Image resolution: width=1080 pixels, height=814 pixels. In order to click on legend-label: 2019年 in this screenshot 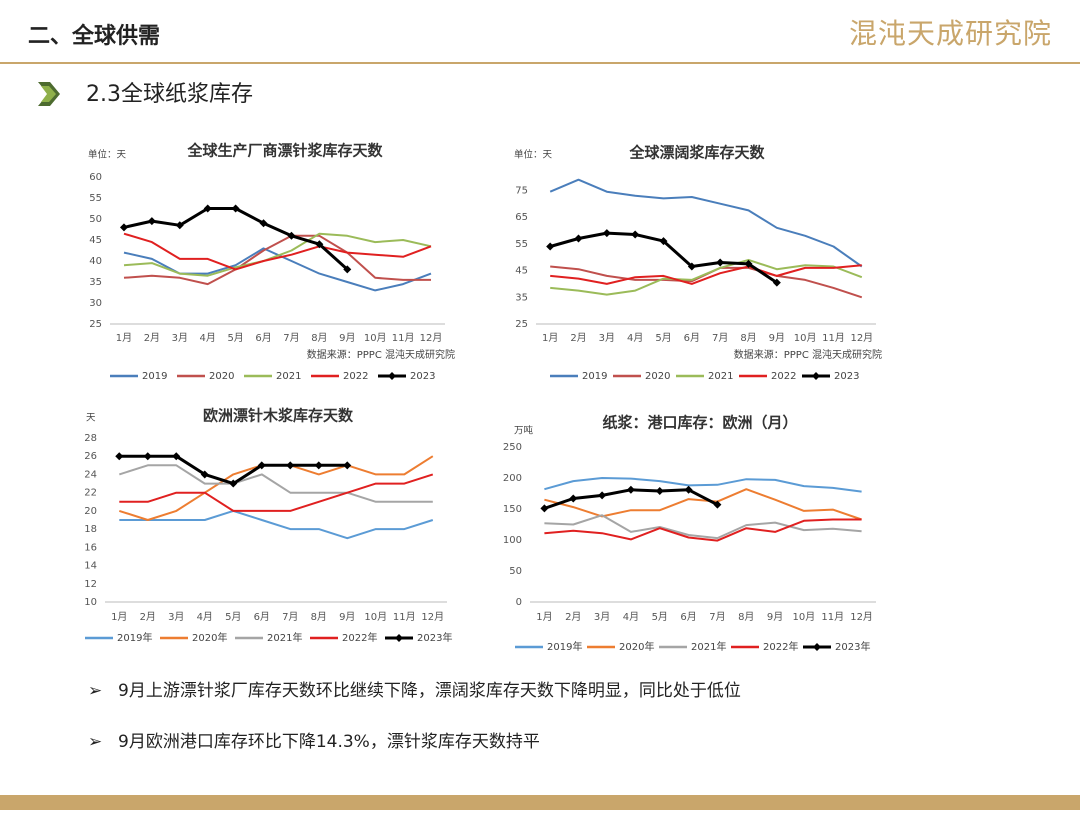, I will do `click(134, 637)`.